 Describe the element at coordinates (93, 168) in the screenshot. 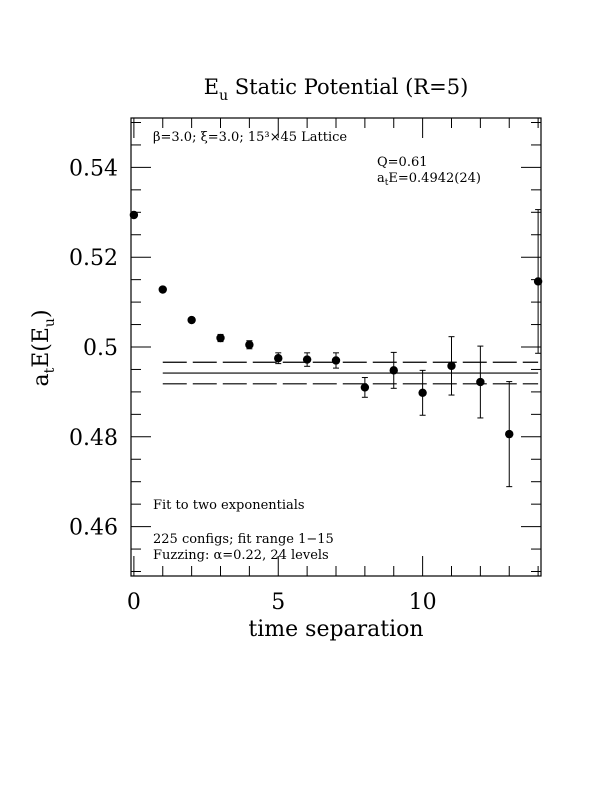

I see `y-tick-label: 0.54` at that location.